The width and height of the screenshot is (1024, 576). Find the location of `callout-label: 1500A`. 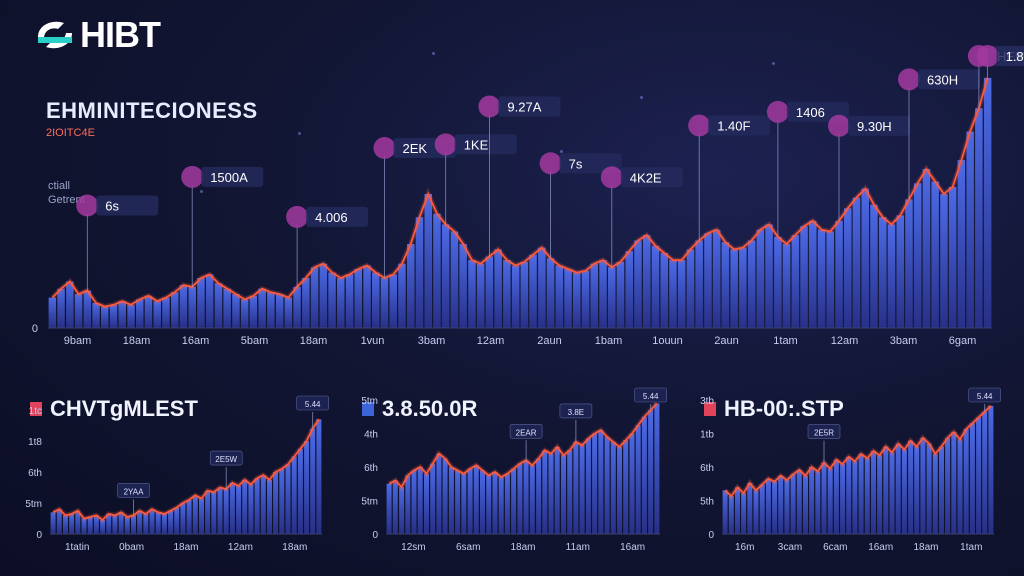

callout-label: 1500A is located at coordinates (229, 177).